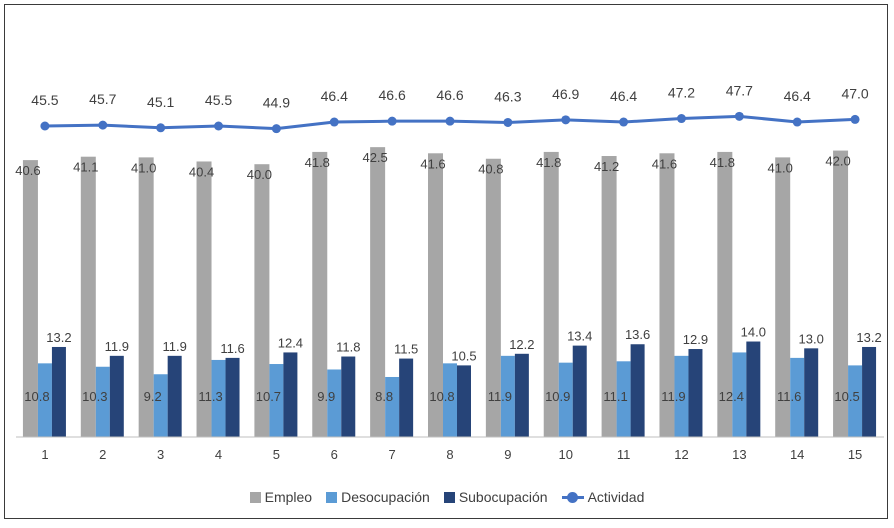 The width and height of the screenshot is (894, 528). What do you see at coordinates (846, 396) in the screenshot?
I see `desocupacion-data-label: 10.5` at bounding box center [846, 396].